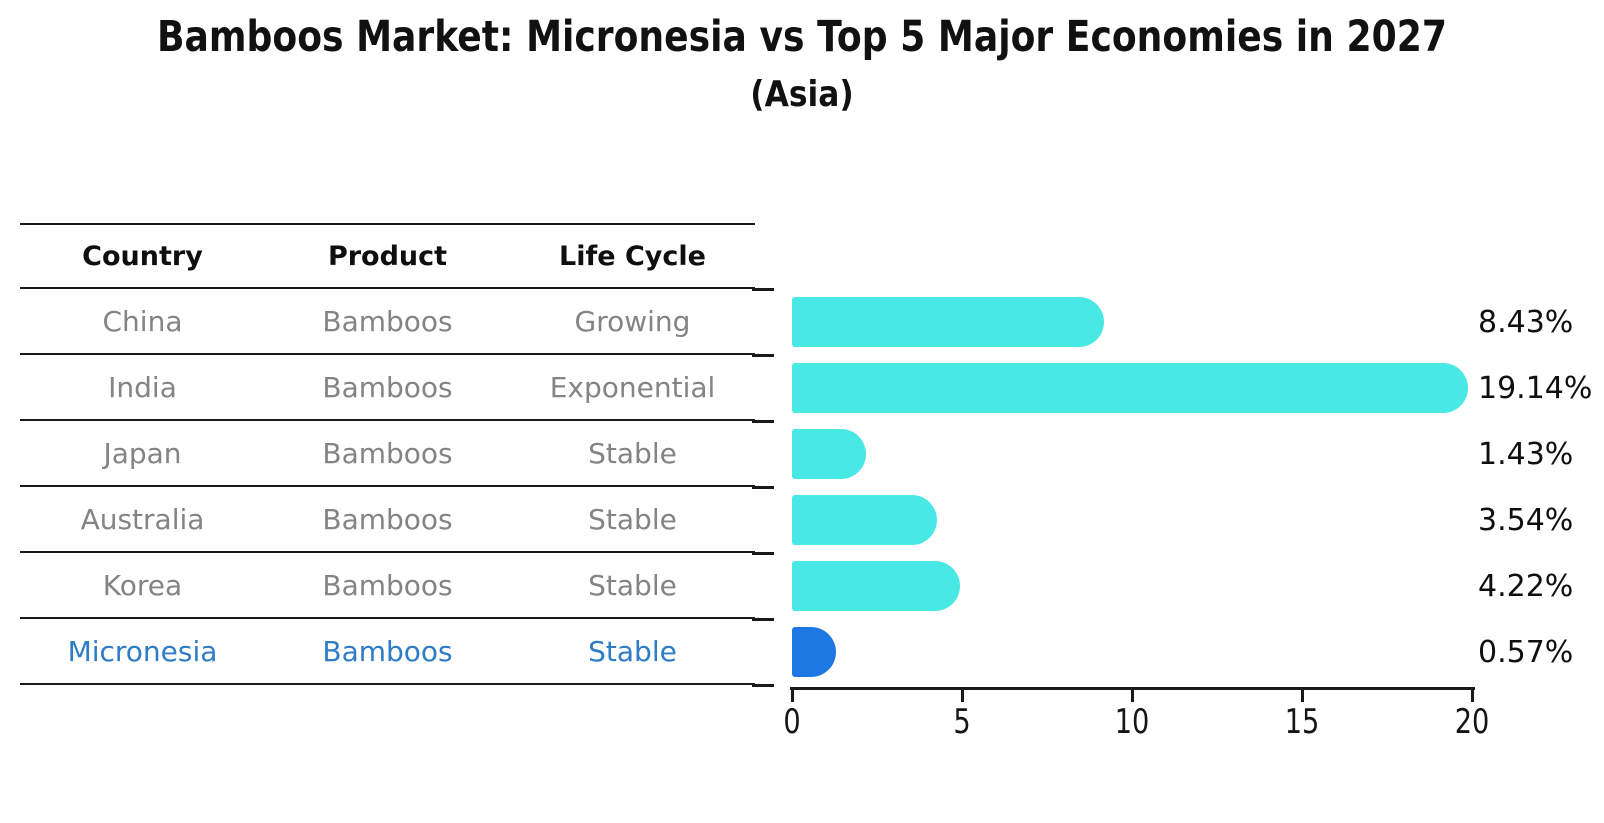 Image resolution: width=1604 pixels, height=823 pixels. I want to click on x-axis-tick-label: 15, so click(1302, 722).